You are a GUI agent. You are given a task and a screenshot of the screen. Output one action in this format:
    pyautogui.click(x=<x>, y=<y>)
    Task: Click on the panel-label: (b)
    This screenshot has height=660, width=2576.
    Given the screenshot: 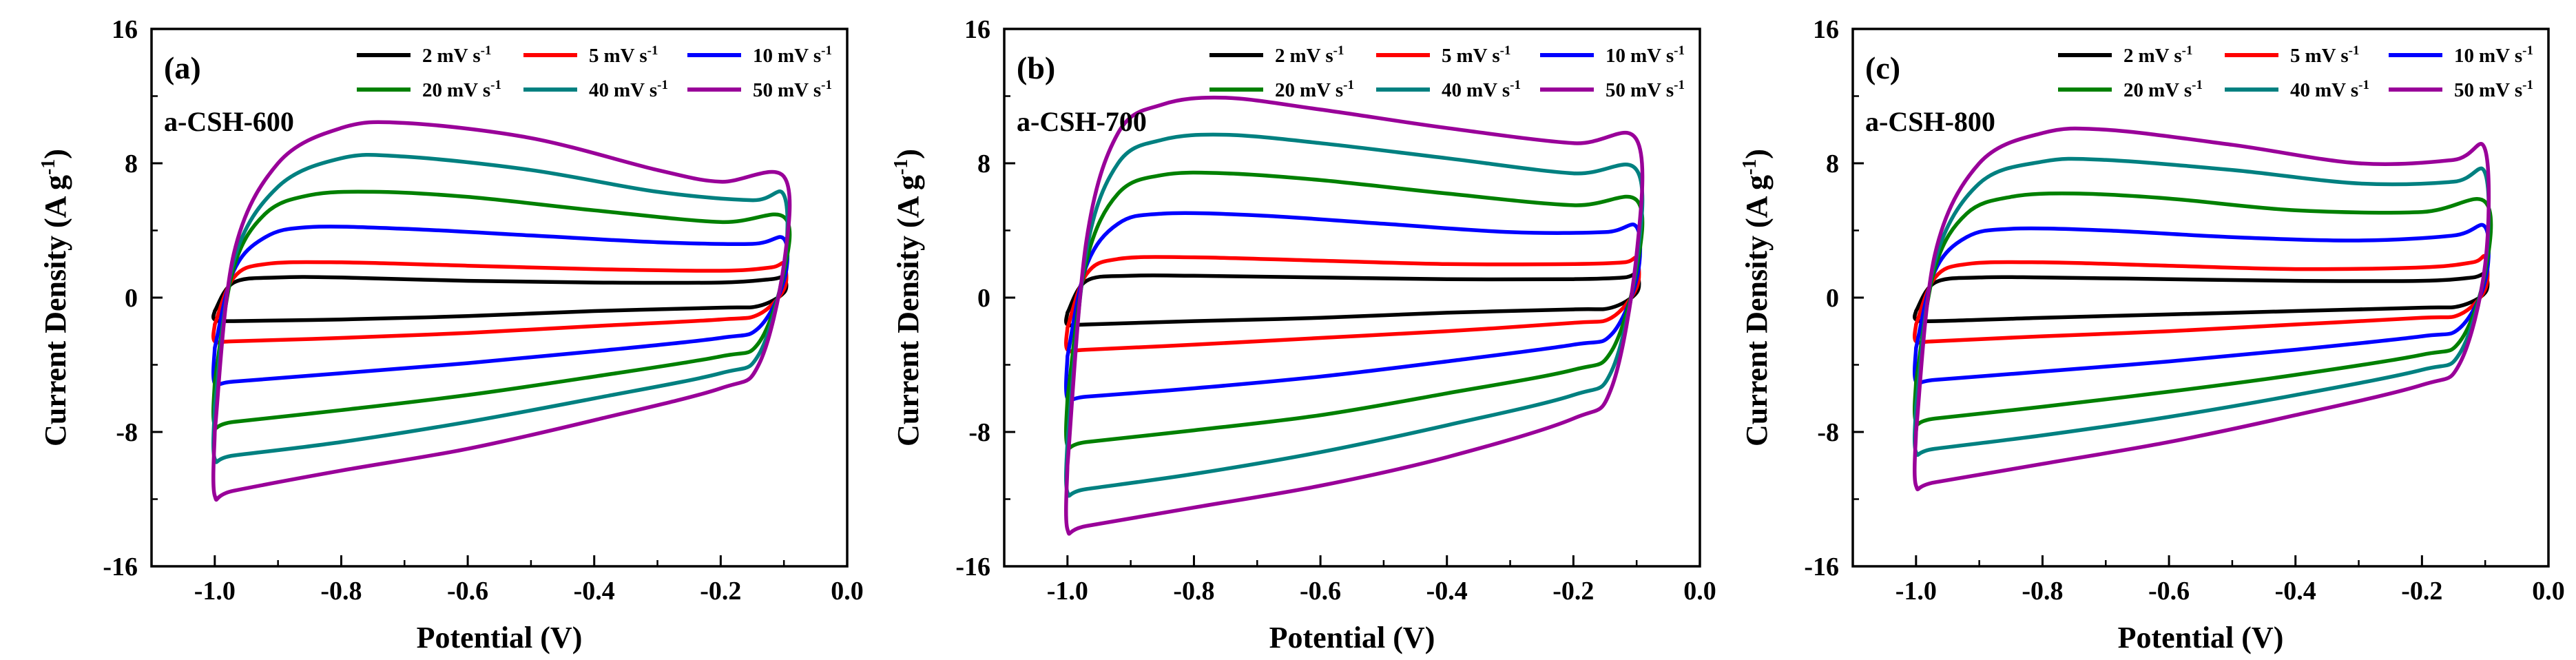 What is the action you would take?
    pyautogui.click(x=1036, y=67)
    